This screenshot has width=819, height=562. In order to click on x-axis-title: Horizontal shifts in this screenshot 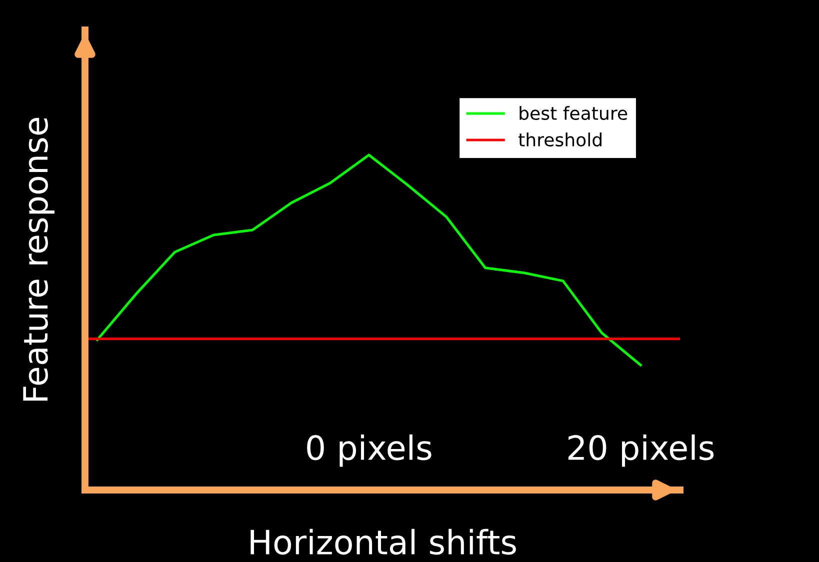, I will do `click(383, 541)`.